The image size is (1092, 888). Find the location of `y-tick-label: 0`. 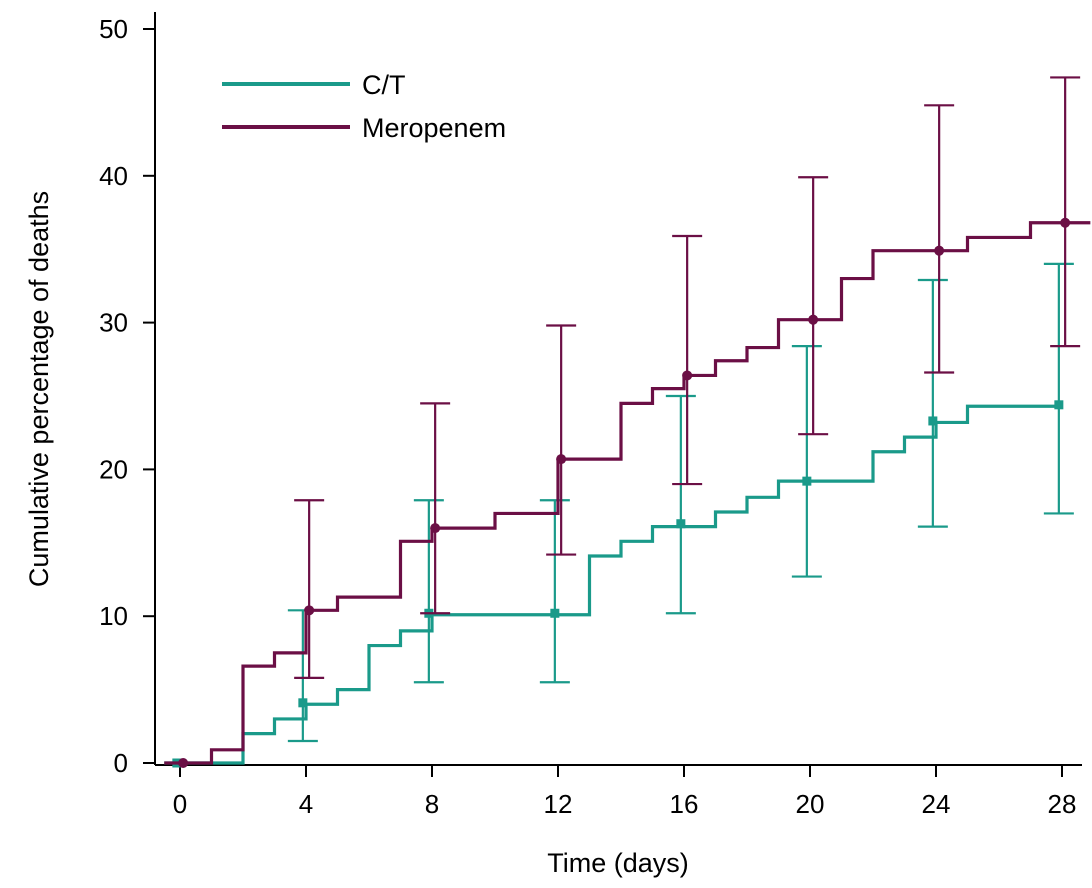

y-tick-label: 0 is located at coordinates (121, 763).